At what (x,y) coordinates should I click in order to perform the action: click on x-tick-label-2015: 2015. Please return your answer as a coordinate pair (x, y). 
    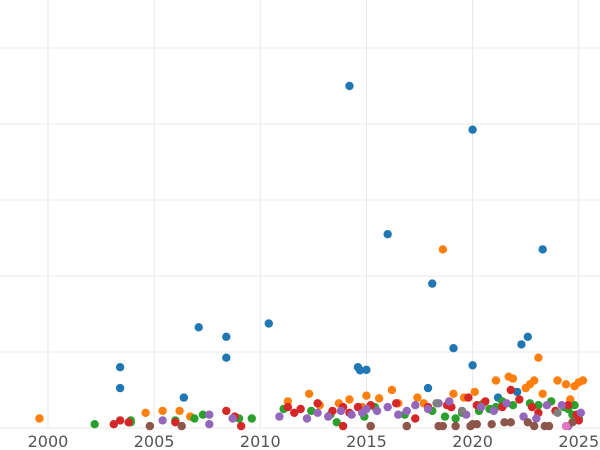
    Looking at the image, I should click on (366, 441).